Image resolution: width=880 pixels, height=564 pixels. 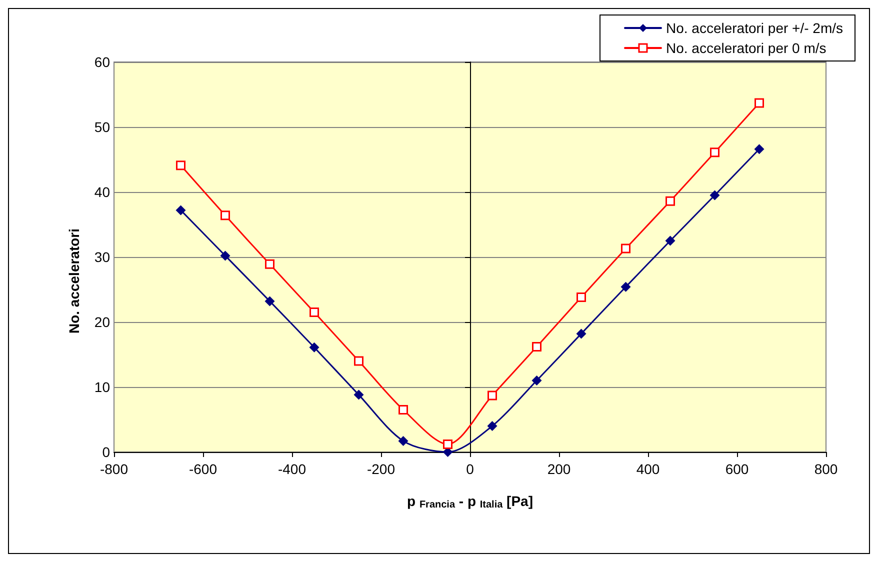 What do you see at coordinates (102, 322) in the screenshot?
I see `y-tick-label: 20` at bounding box center [102, 322].